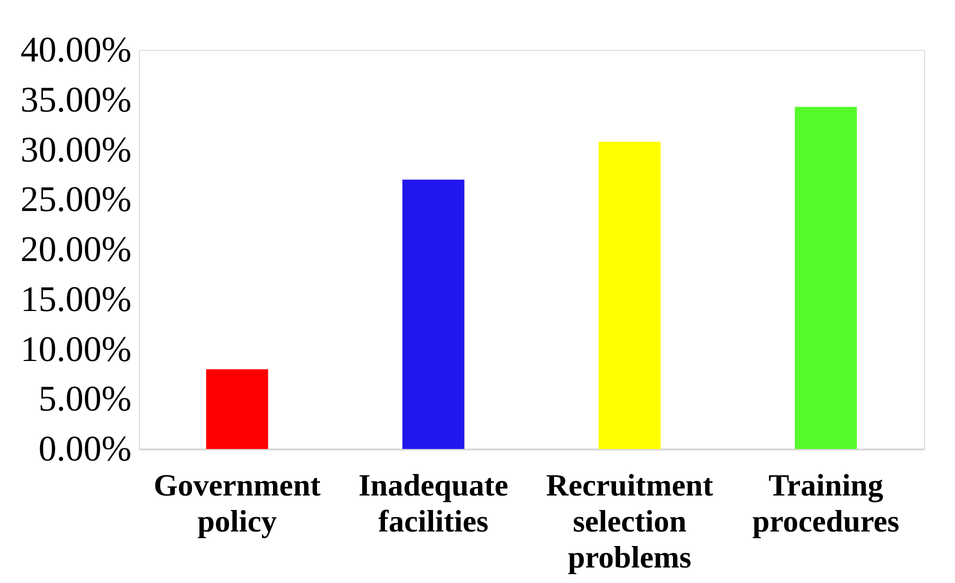 The image size is (955, 583). I want to click on y-tick-label: 15.00%, so click(76, 298).